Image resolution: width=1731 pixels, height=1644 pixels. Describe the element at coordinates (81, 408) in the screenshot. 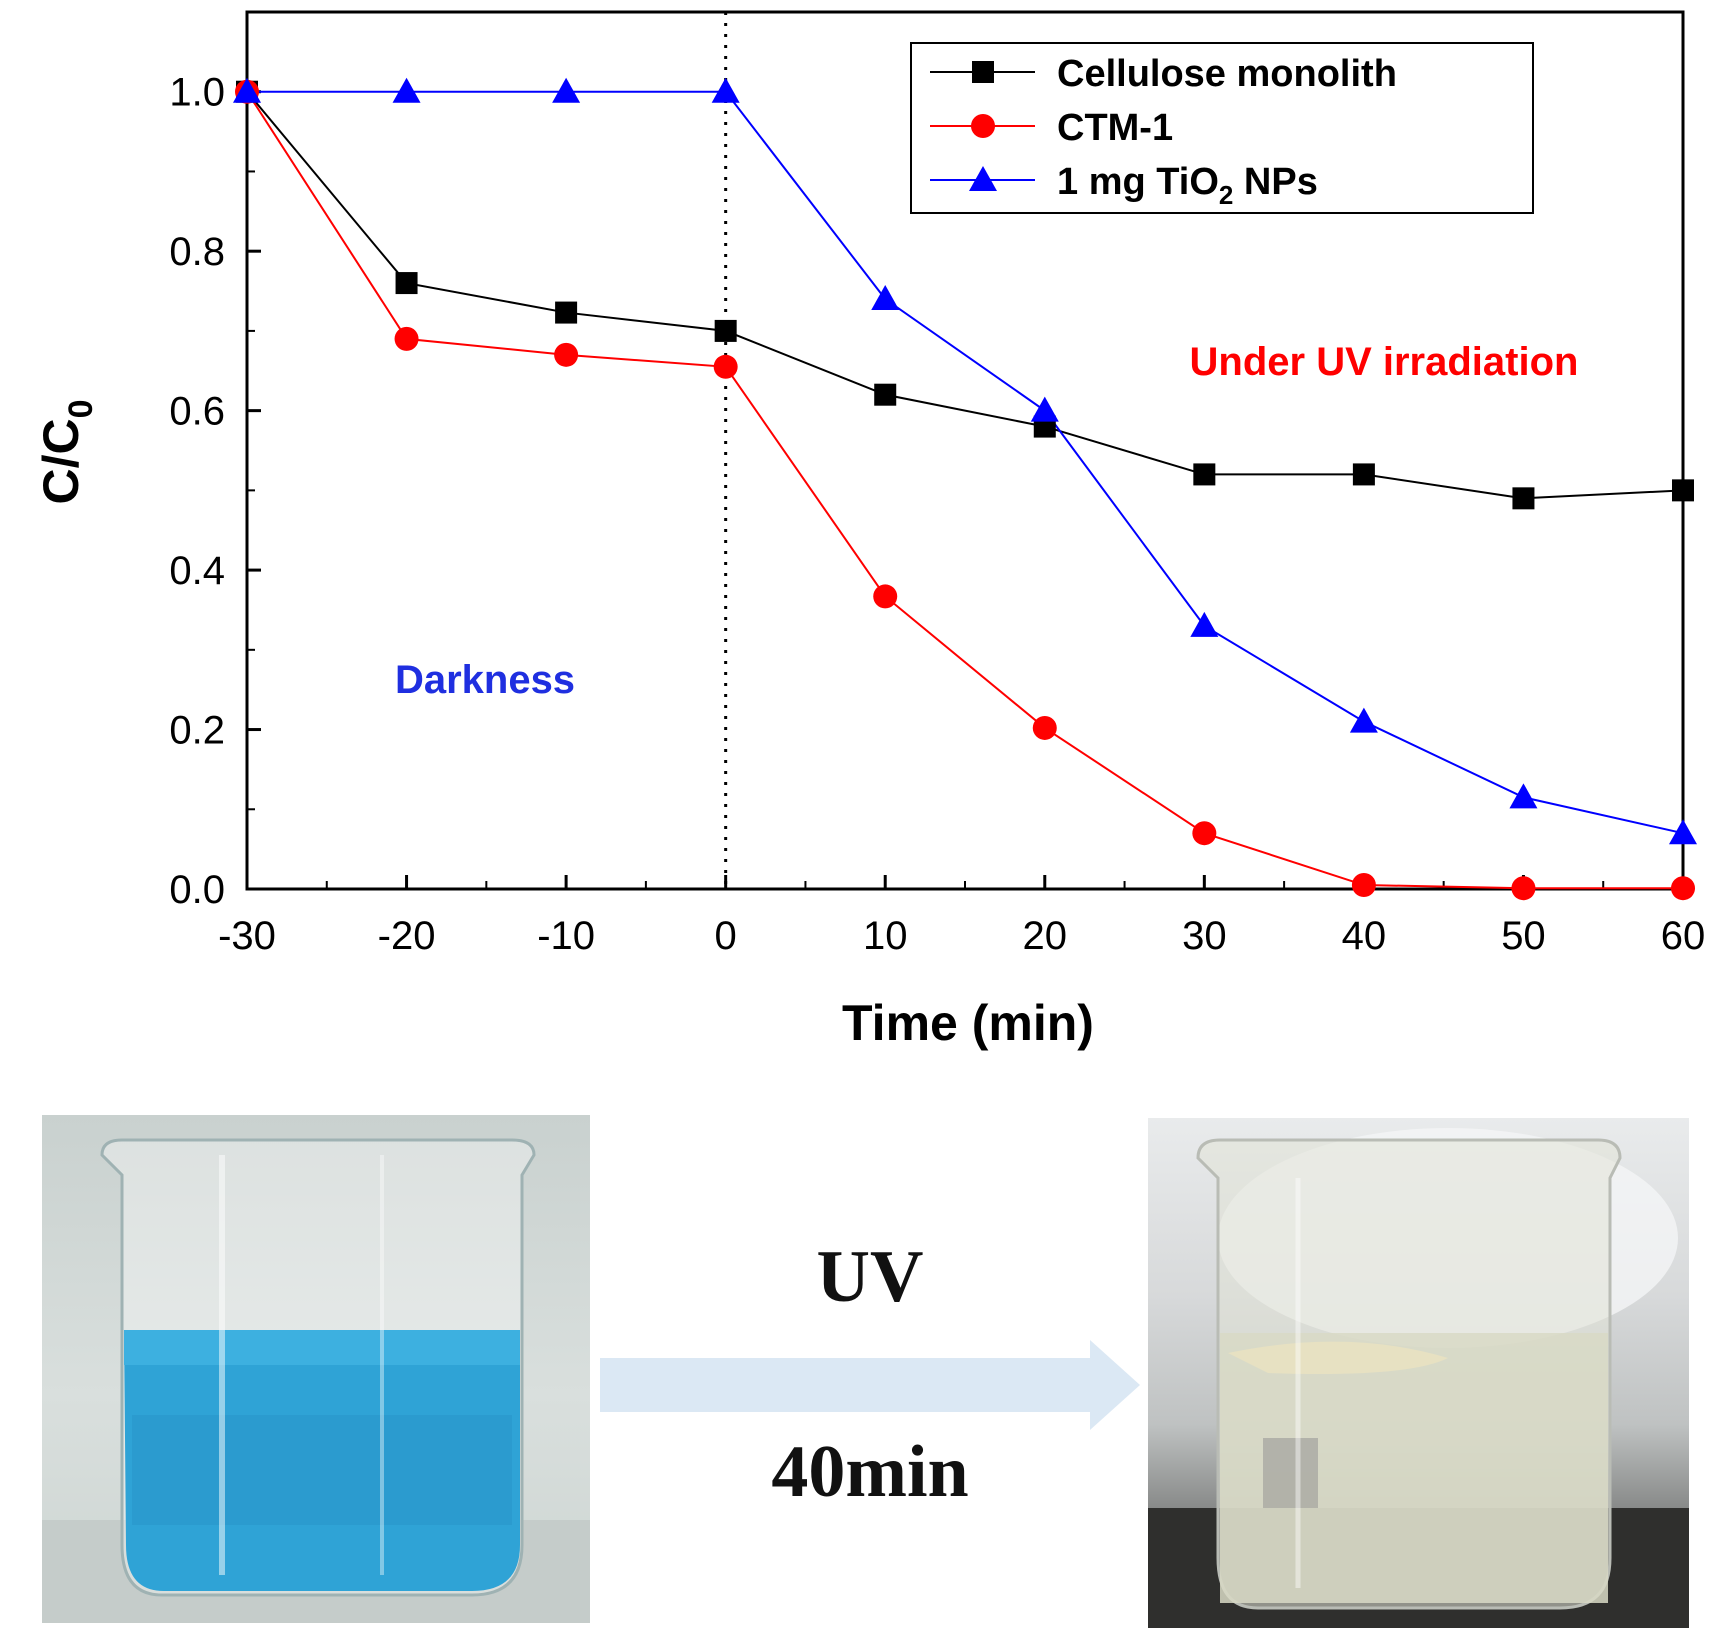

I see `y-axis-title-subscript: 0` at that location.